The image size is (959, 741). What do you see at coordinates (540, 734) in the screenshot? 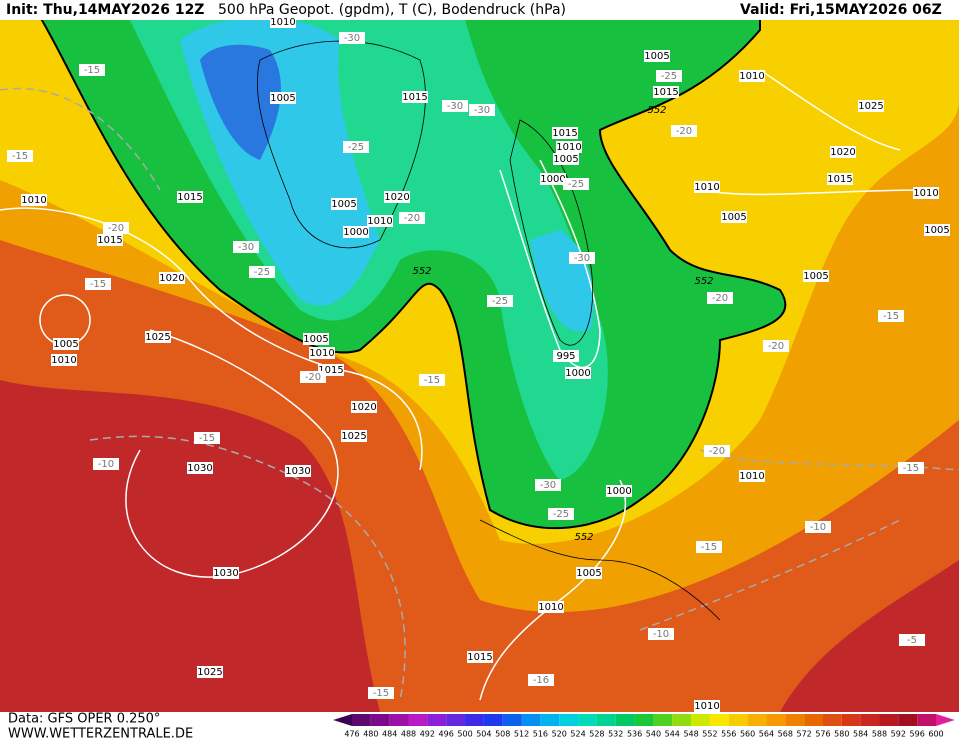
I see `colorbar-tick-label: 516` at bounding box center [540, 734].